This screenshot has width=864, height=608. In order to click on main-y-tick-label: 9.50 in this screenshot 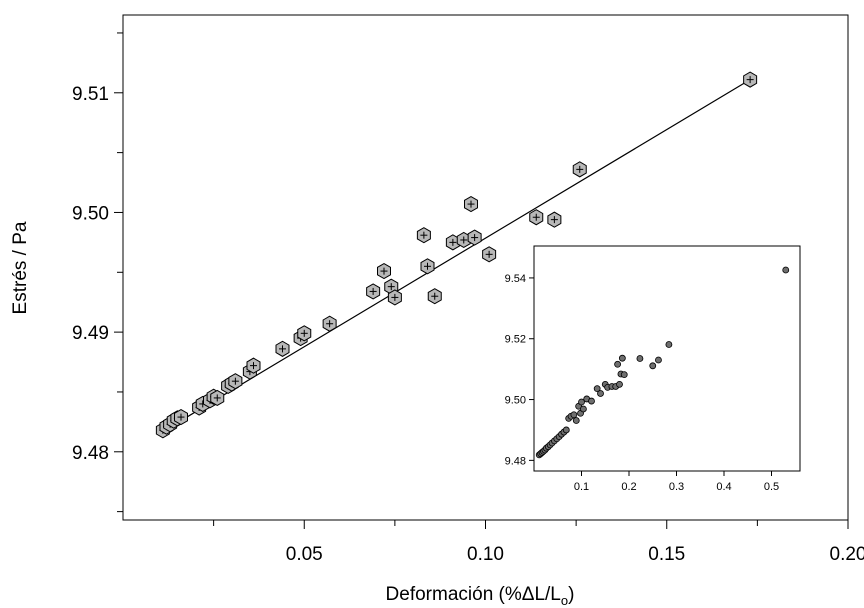, I will do `click(90, 213)`.